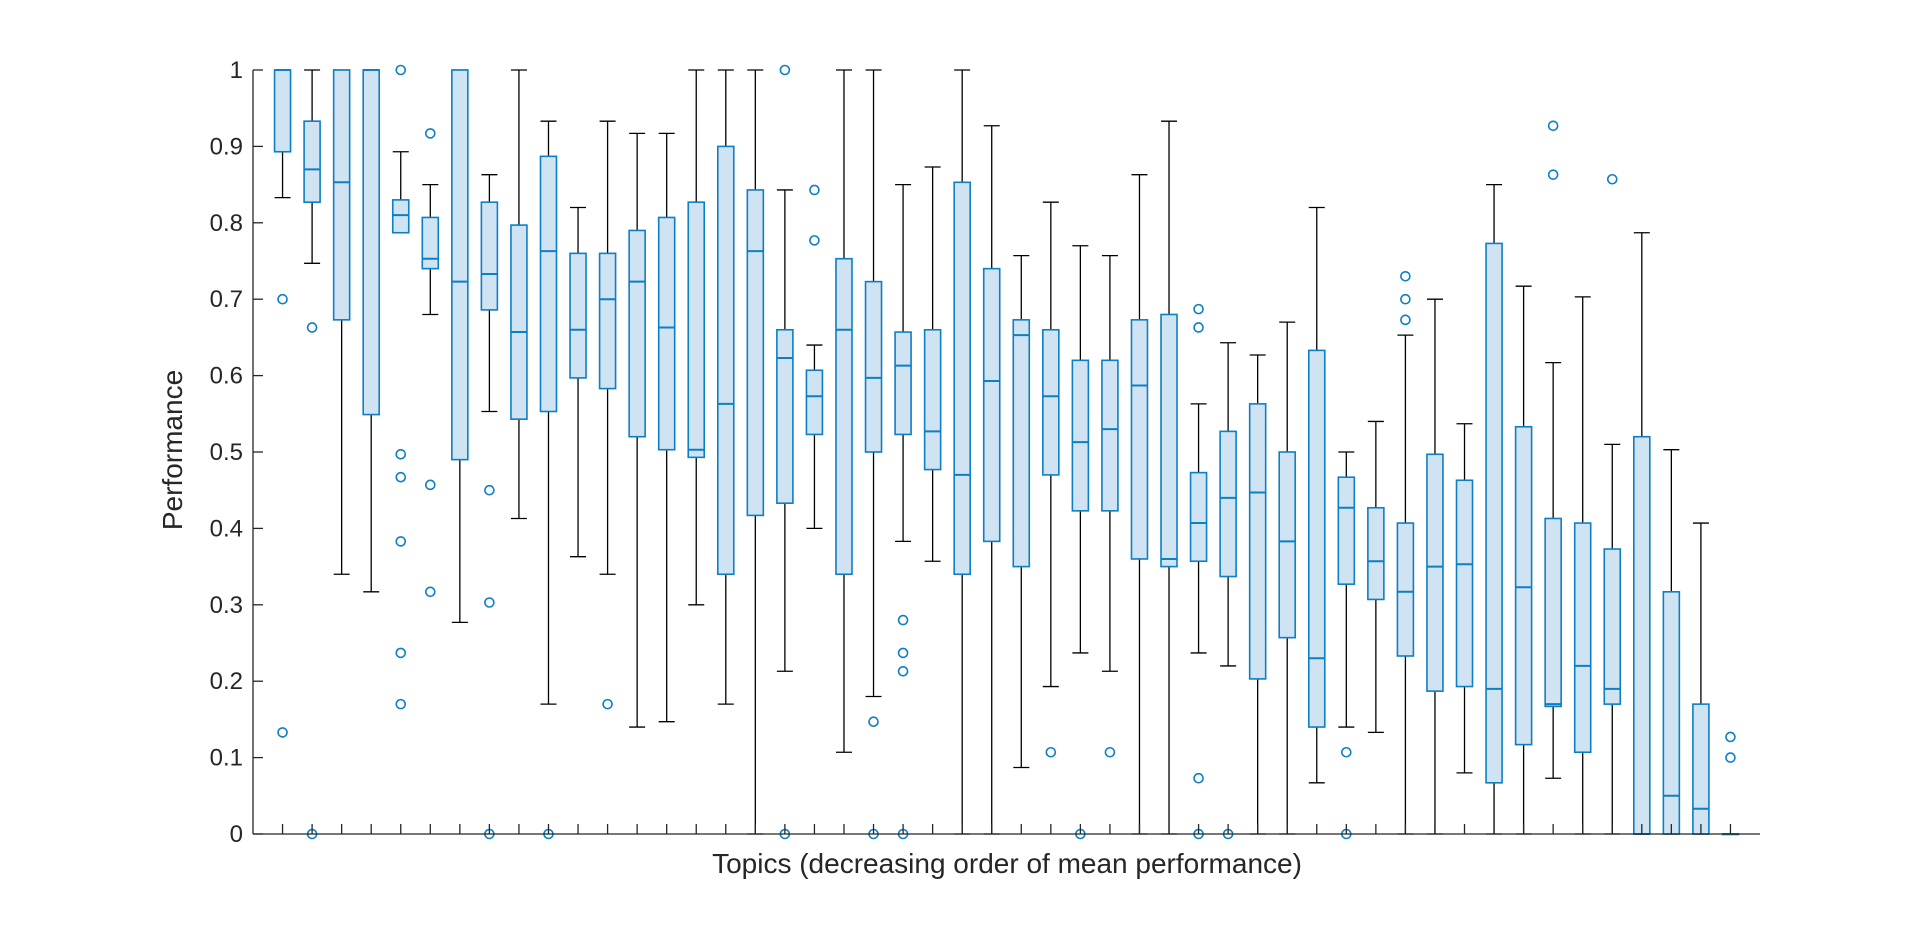 This screenshot has height=926, width=1920. What do you see at coordinates (226, 376) in the screenshot?
I see `y-tick-label: 0.6` at bounding box center [226, 376].